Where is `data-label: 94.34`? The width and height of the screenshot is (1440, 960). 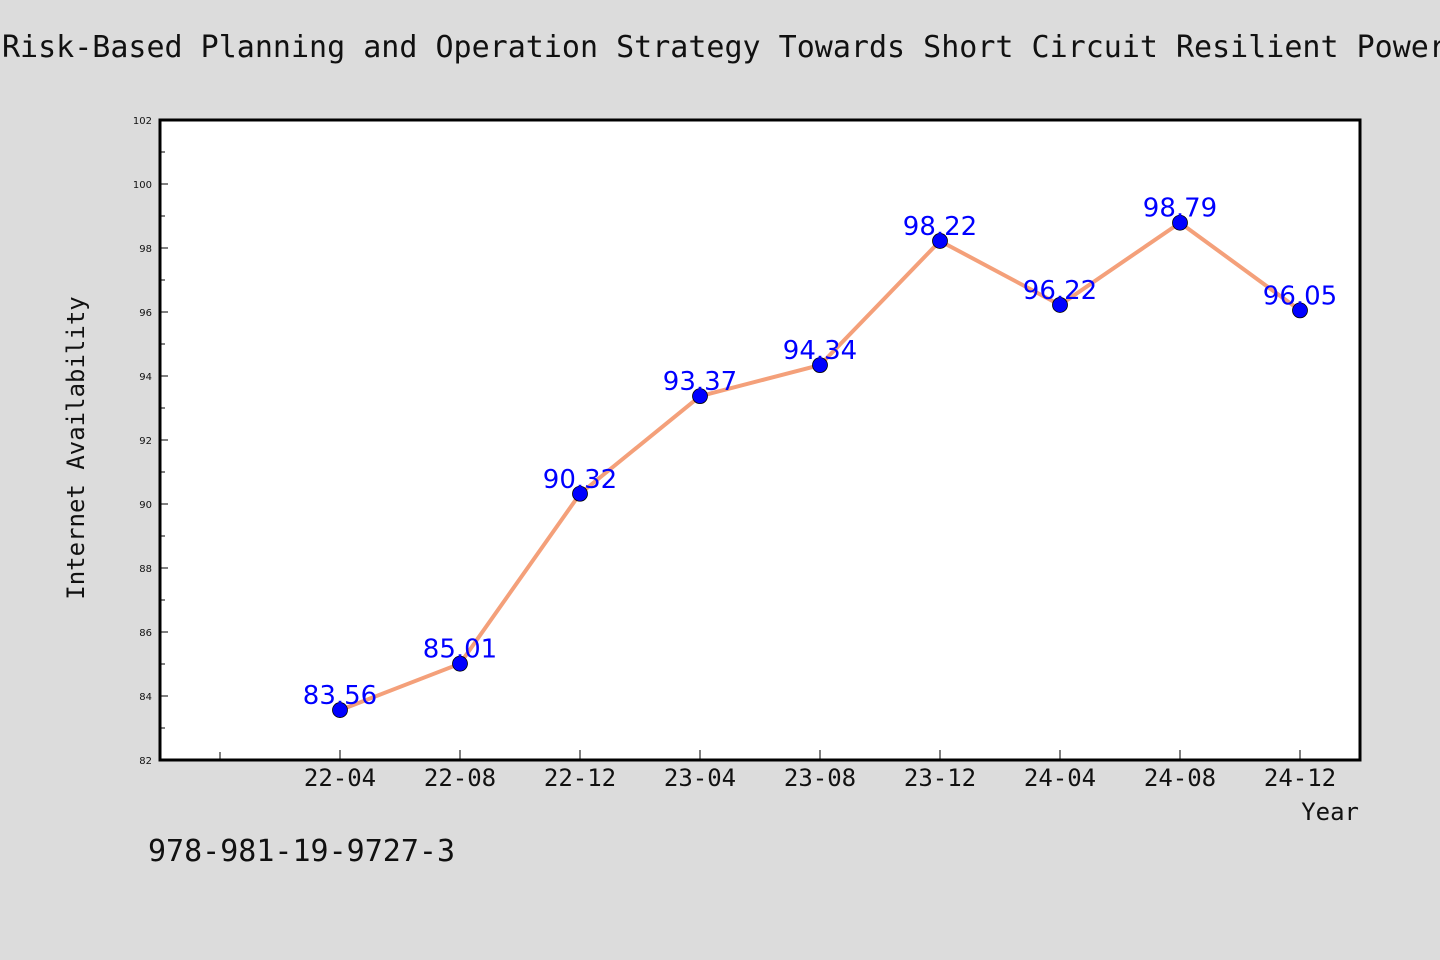 data-label: 94.34 is located at coordinates (820, 351).